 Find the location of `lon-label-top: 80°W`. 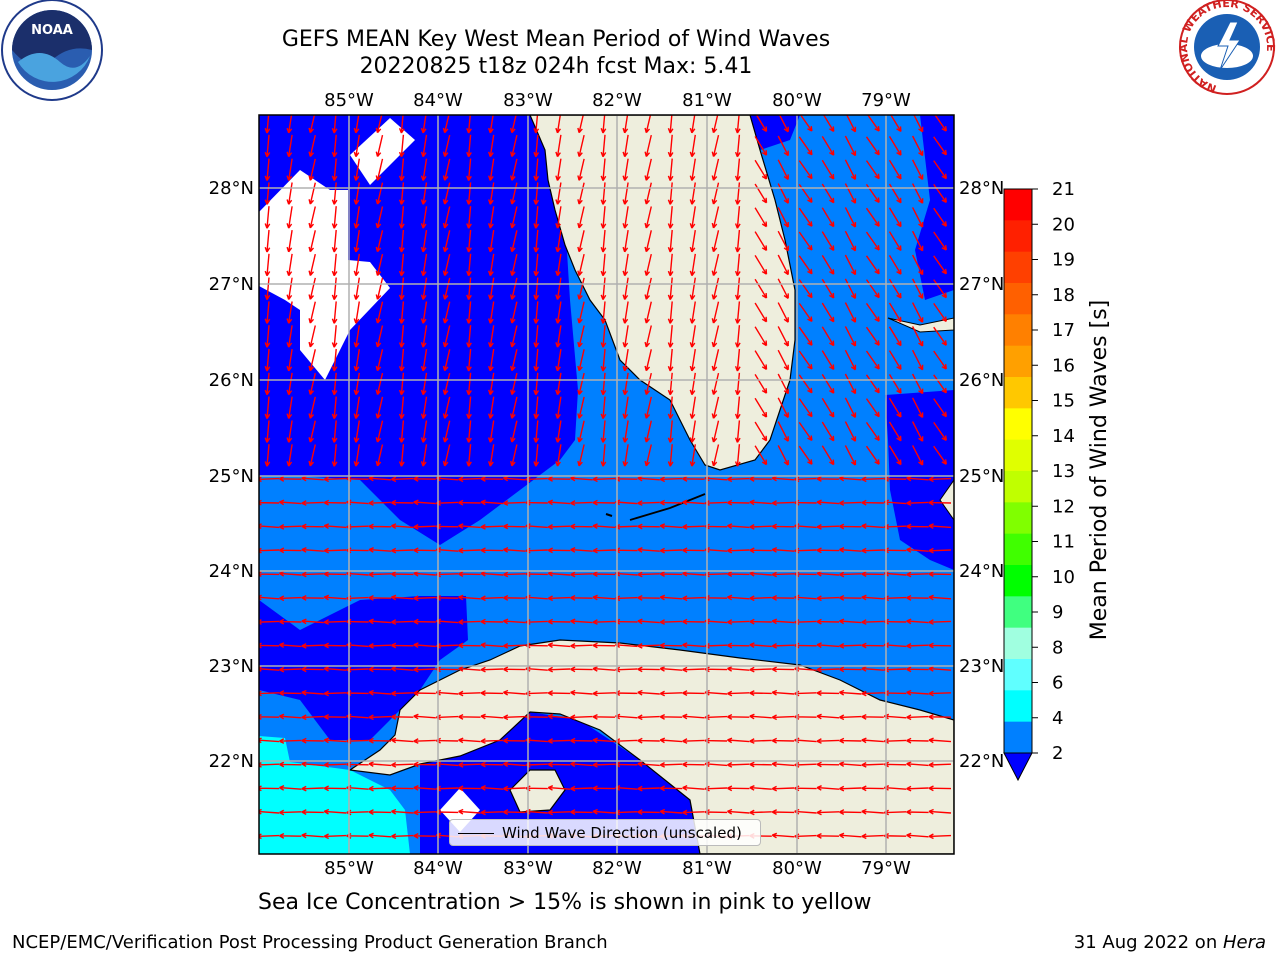

lon-label-top: 80°W is located at coordinates (797, 100).